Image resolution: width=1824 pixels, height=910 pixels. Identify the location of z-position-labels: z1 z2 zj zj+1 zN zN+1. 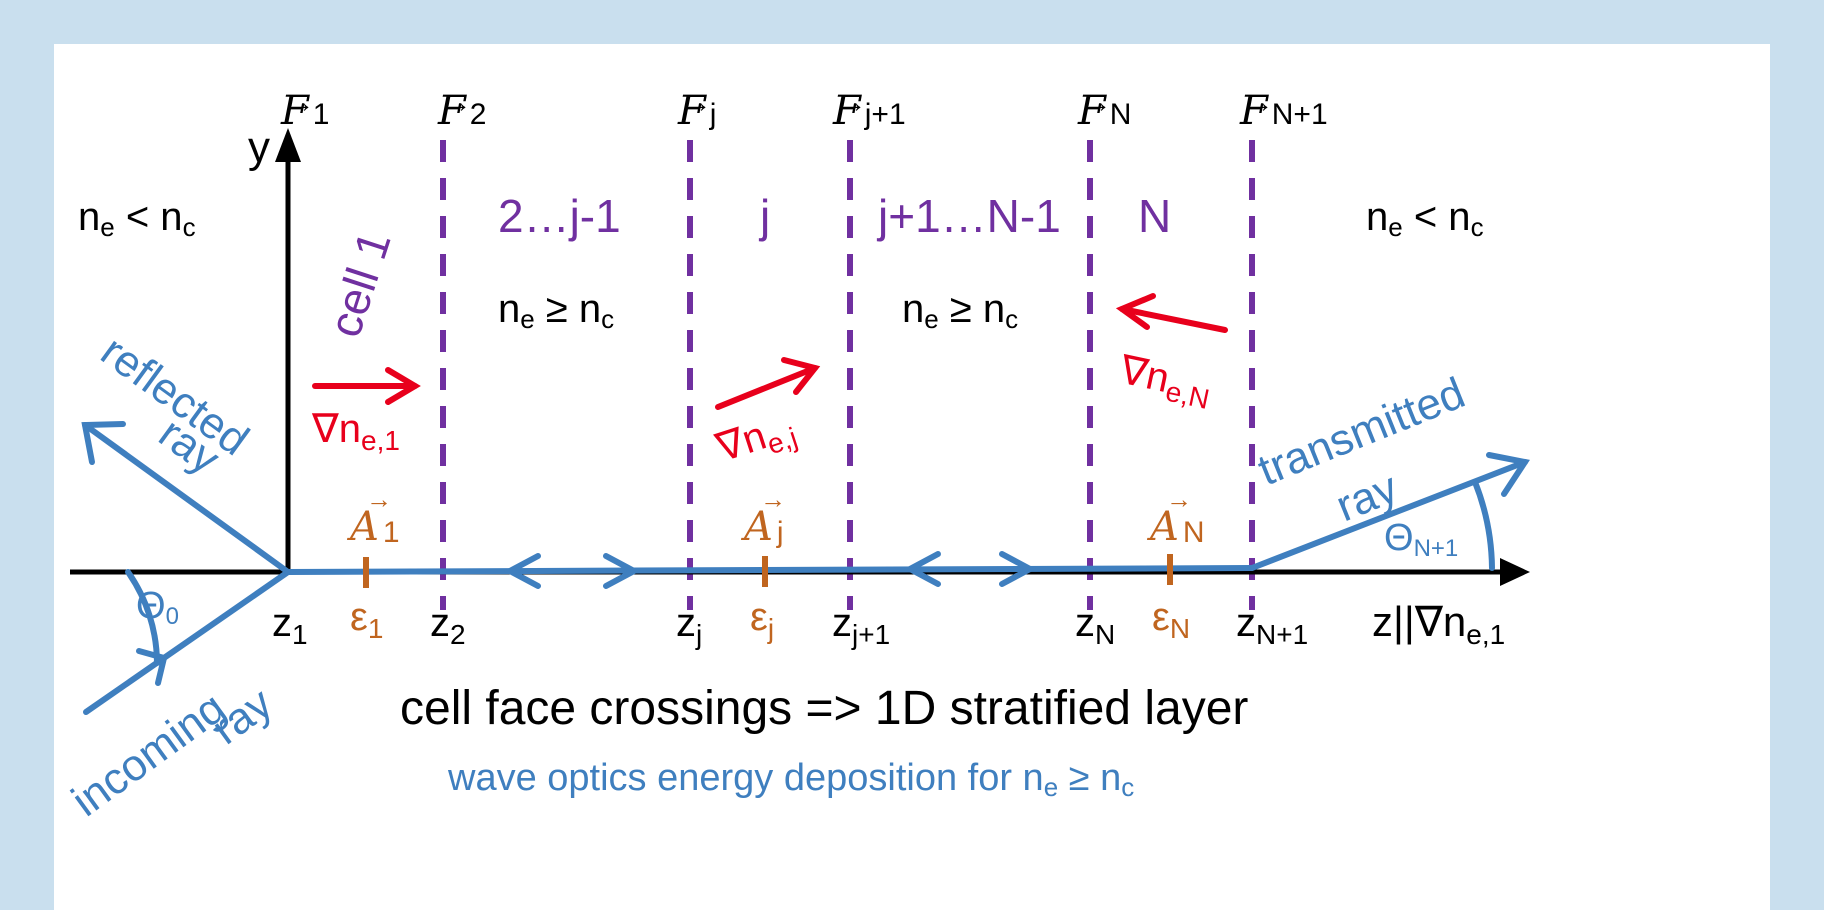
(790, 625).